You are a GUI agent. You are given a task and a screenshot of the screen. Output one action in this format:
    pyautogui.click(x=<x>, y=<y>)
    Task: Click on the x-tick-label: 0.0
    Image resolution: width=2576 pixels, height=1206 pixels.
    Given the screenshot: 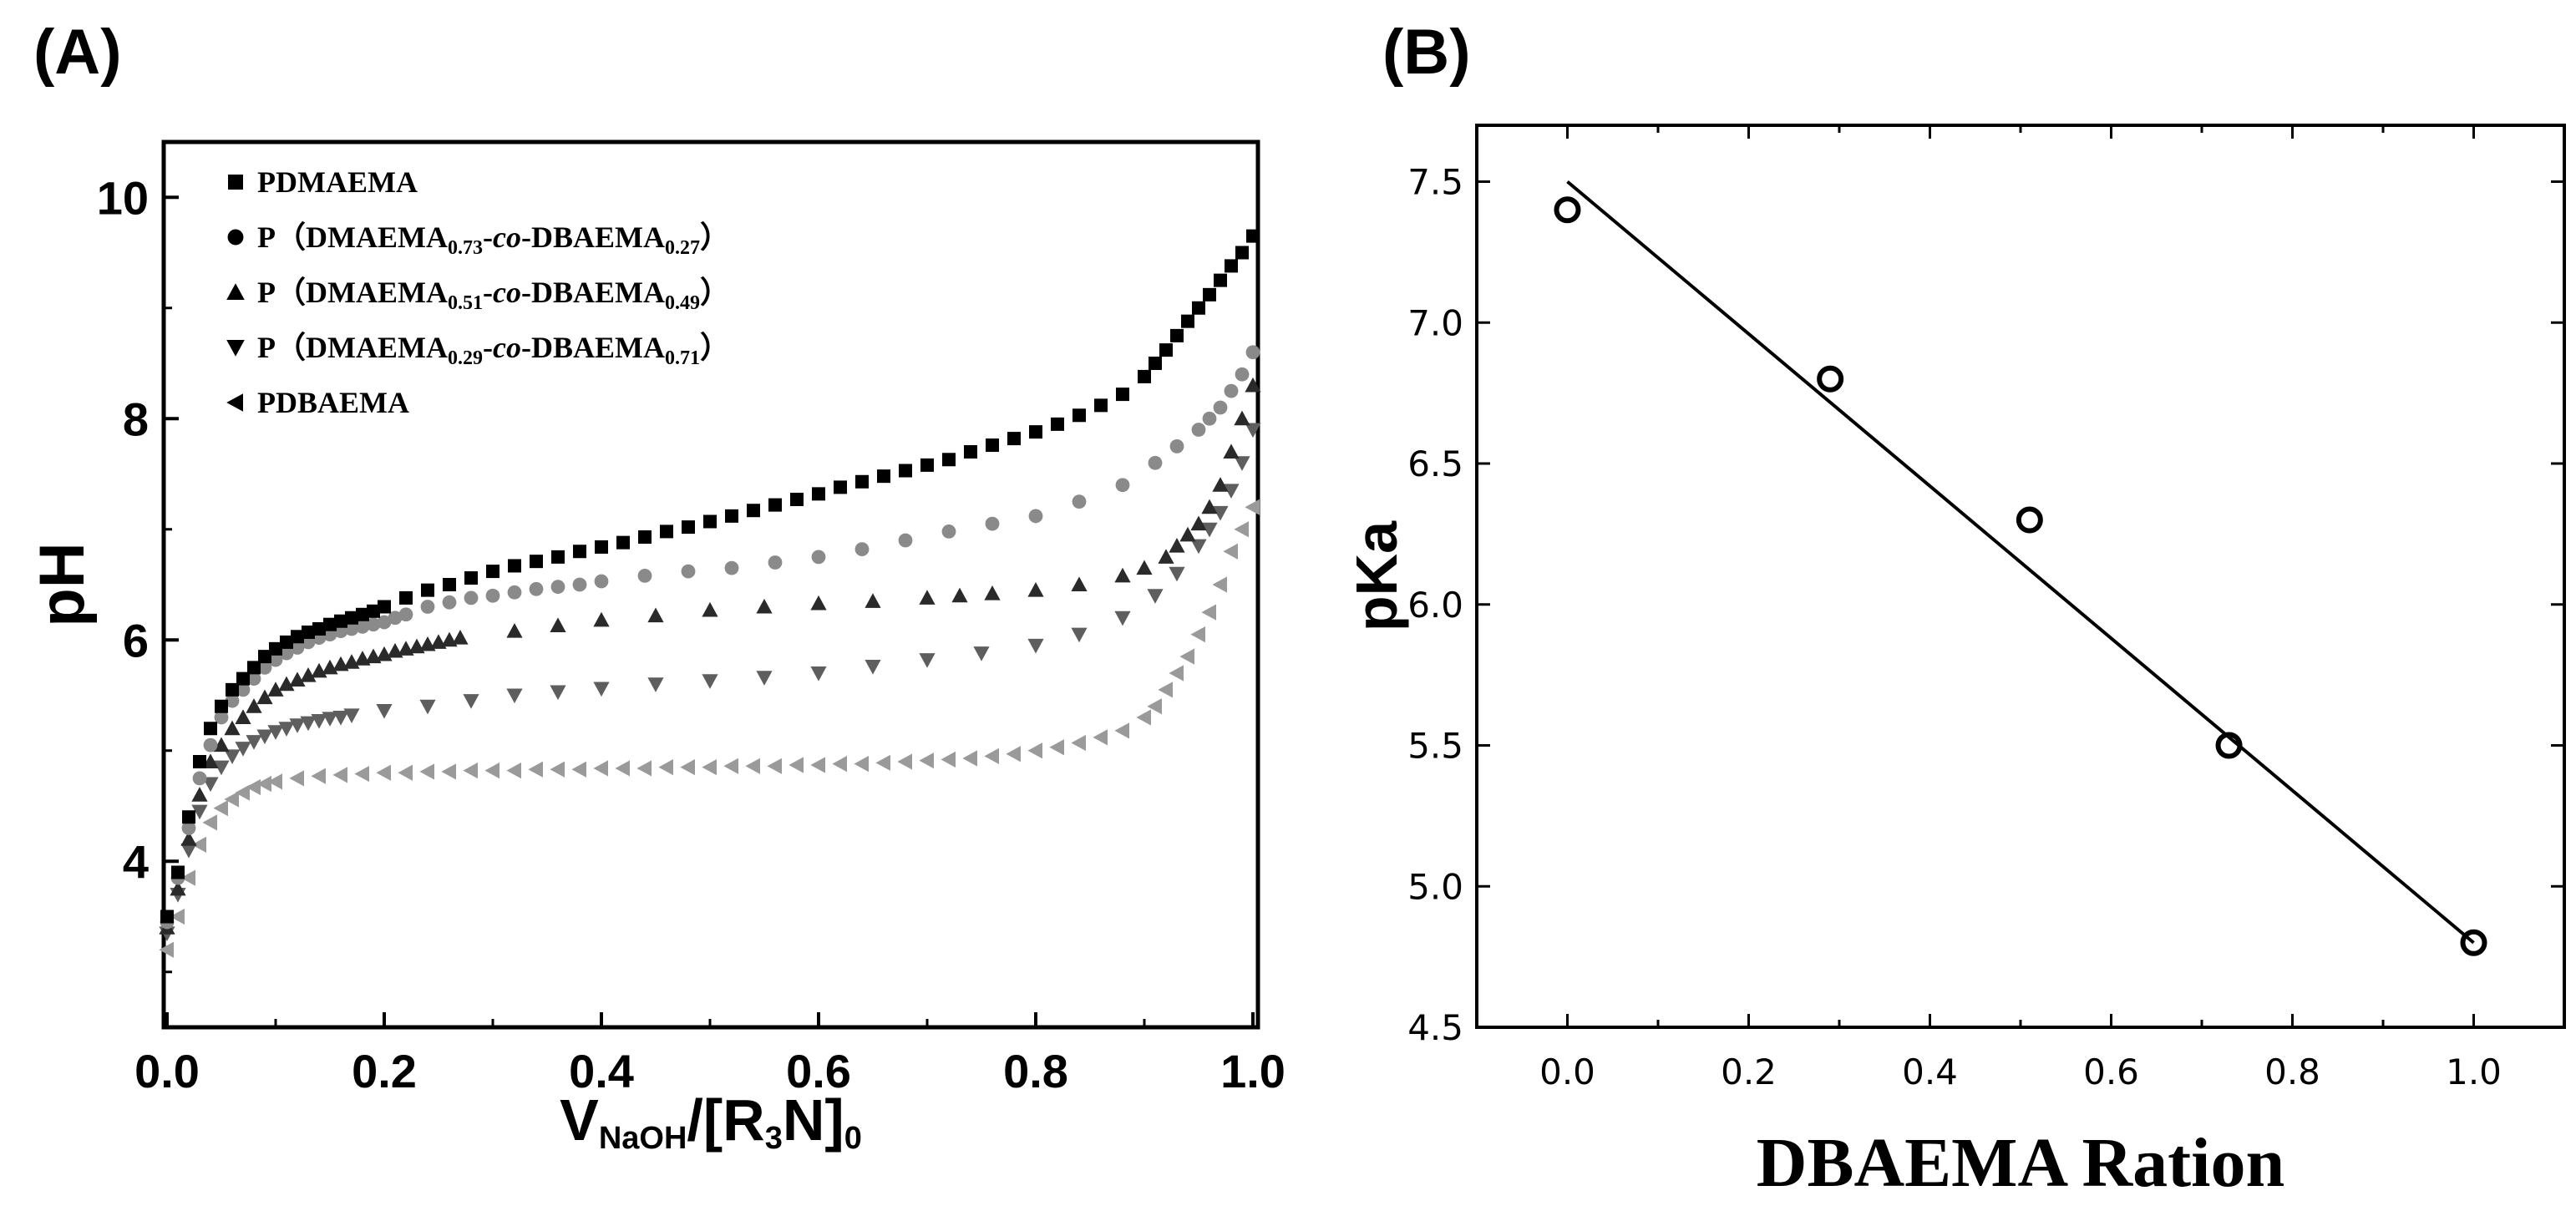 What is the action you would take?
    pyautogui.click(x=167, y=1071)
    